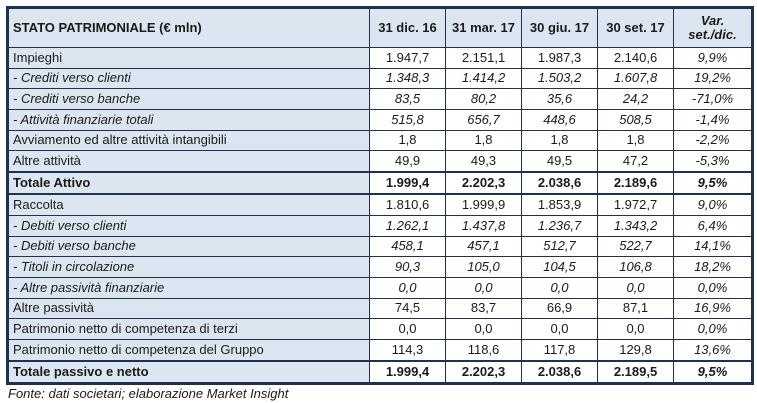  What do you see at coordinates (713, 78) in the screenshot?
I see `cell-var: 19,2%` at bounding box center [713, 78].